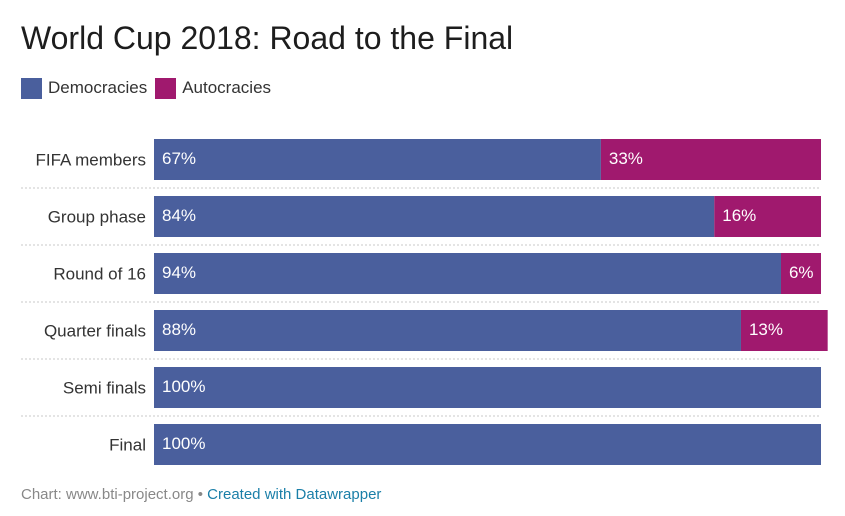 This screenshot has height=516, width=845. I want to click on category-label-fifa-members: FIFA members, so click(90, 160).